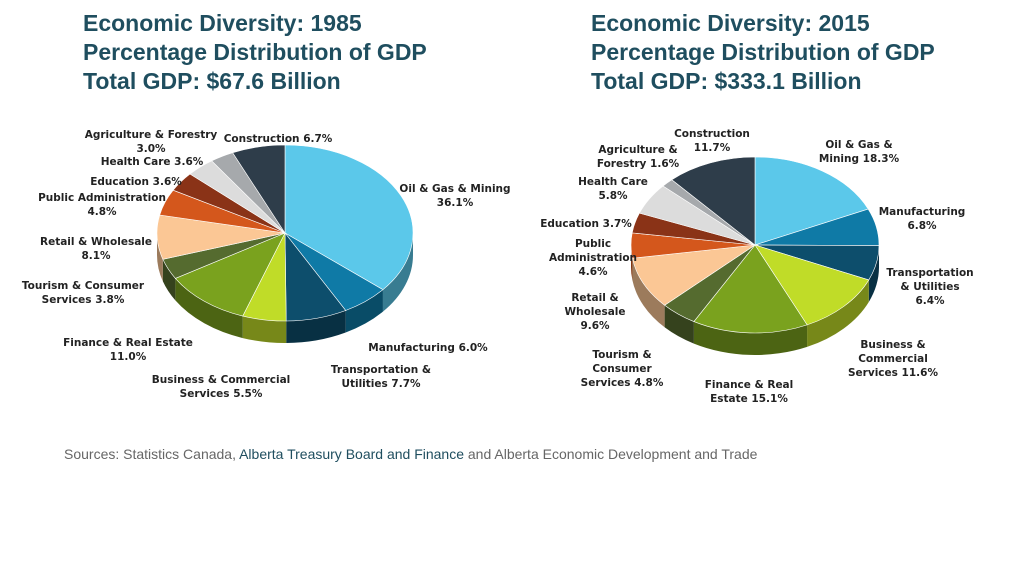 The height and width of the screenshot is (564, 1024). What do you see at coordinates (96, 249) in the screenshot?
I see `slice-label-retail-wholesale: Retail & Wholesale 8.1%` at bounding box center [96, 249].